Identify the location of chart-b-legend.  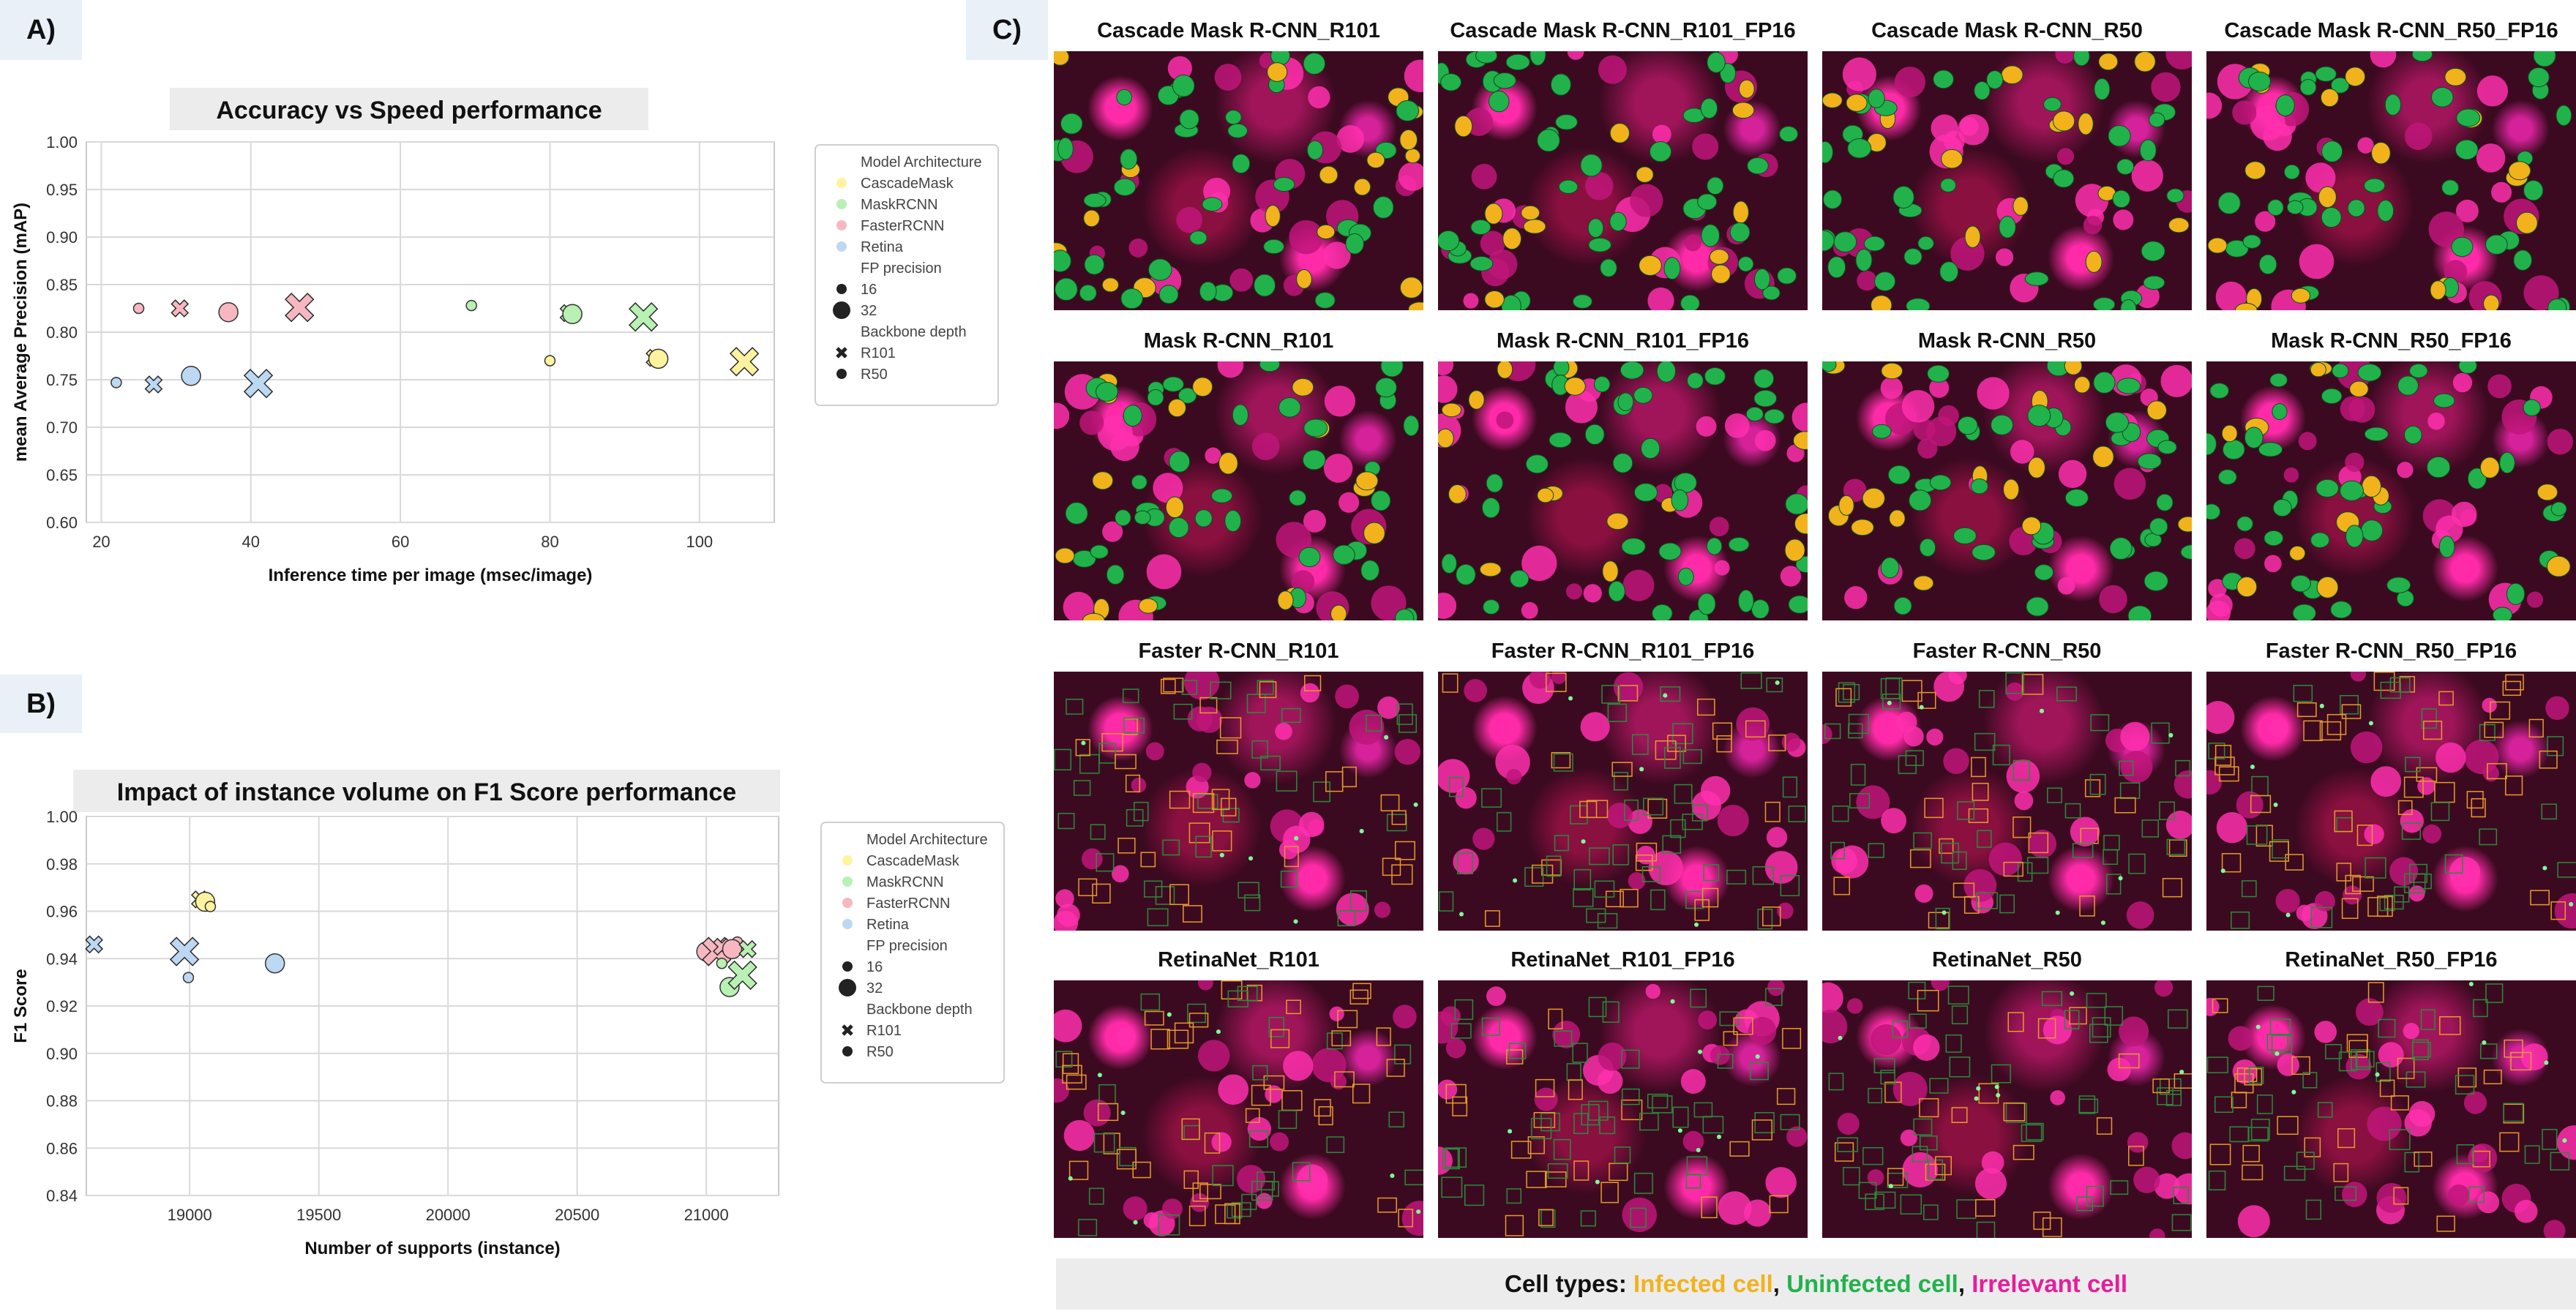
(912, 953).